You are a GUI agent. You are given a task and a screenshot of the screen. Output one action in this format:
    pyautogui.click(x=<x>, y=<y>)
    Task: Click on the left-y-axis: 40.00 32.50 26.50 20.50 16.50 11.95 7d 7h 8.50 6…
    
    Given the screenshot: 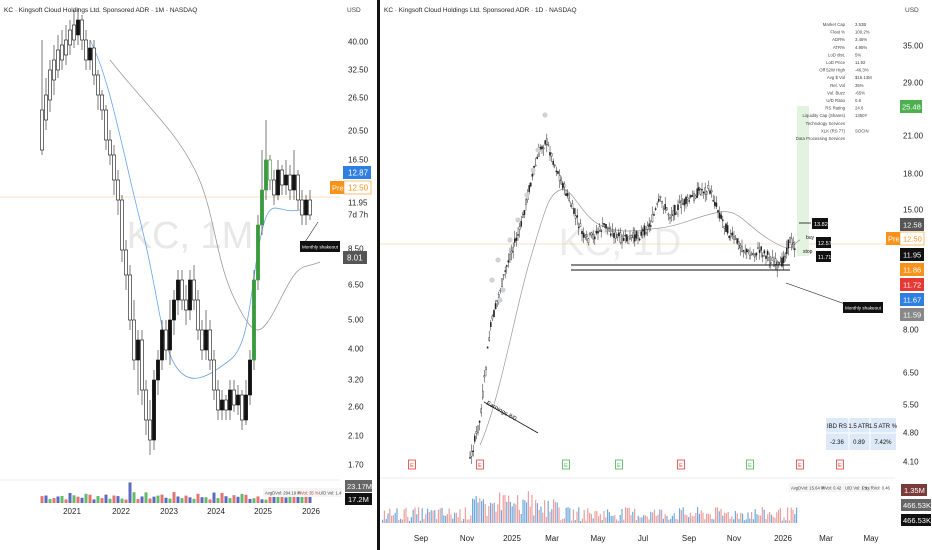 What is the action you would take?
    pyautogui.click(x=358, y=254)
    